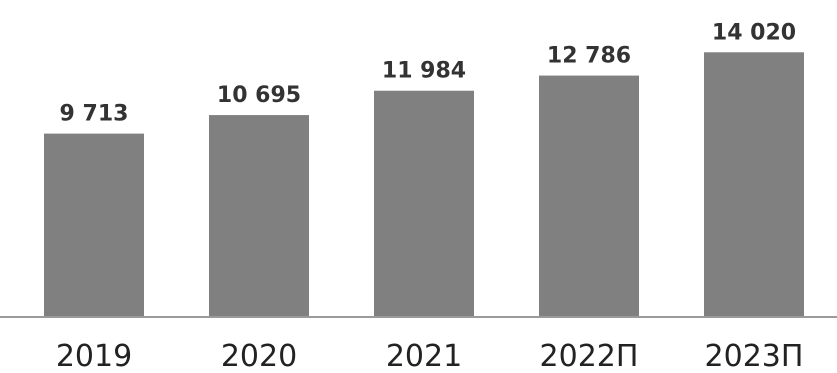 This screenshot has width=837, height=373. What do you see at coordinates (259, 95) in the screenshot?
I see `value-label-2020: 10 695` at bounding box center [259, 95].